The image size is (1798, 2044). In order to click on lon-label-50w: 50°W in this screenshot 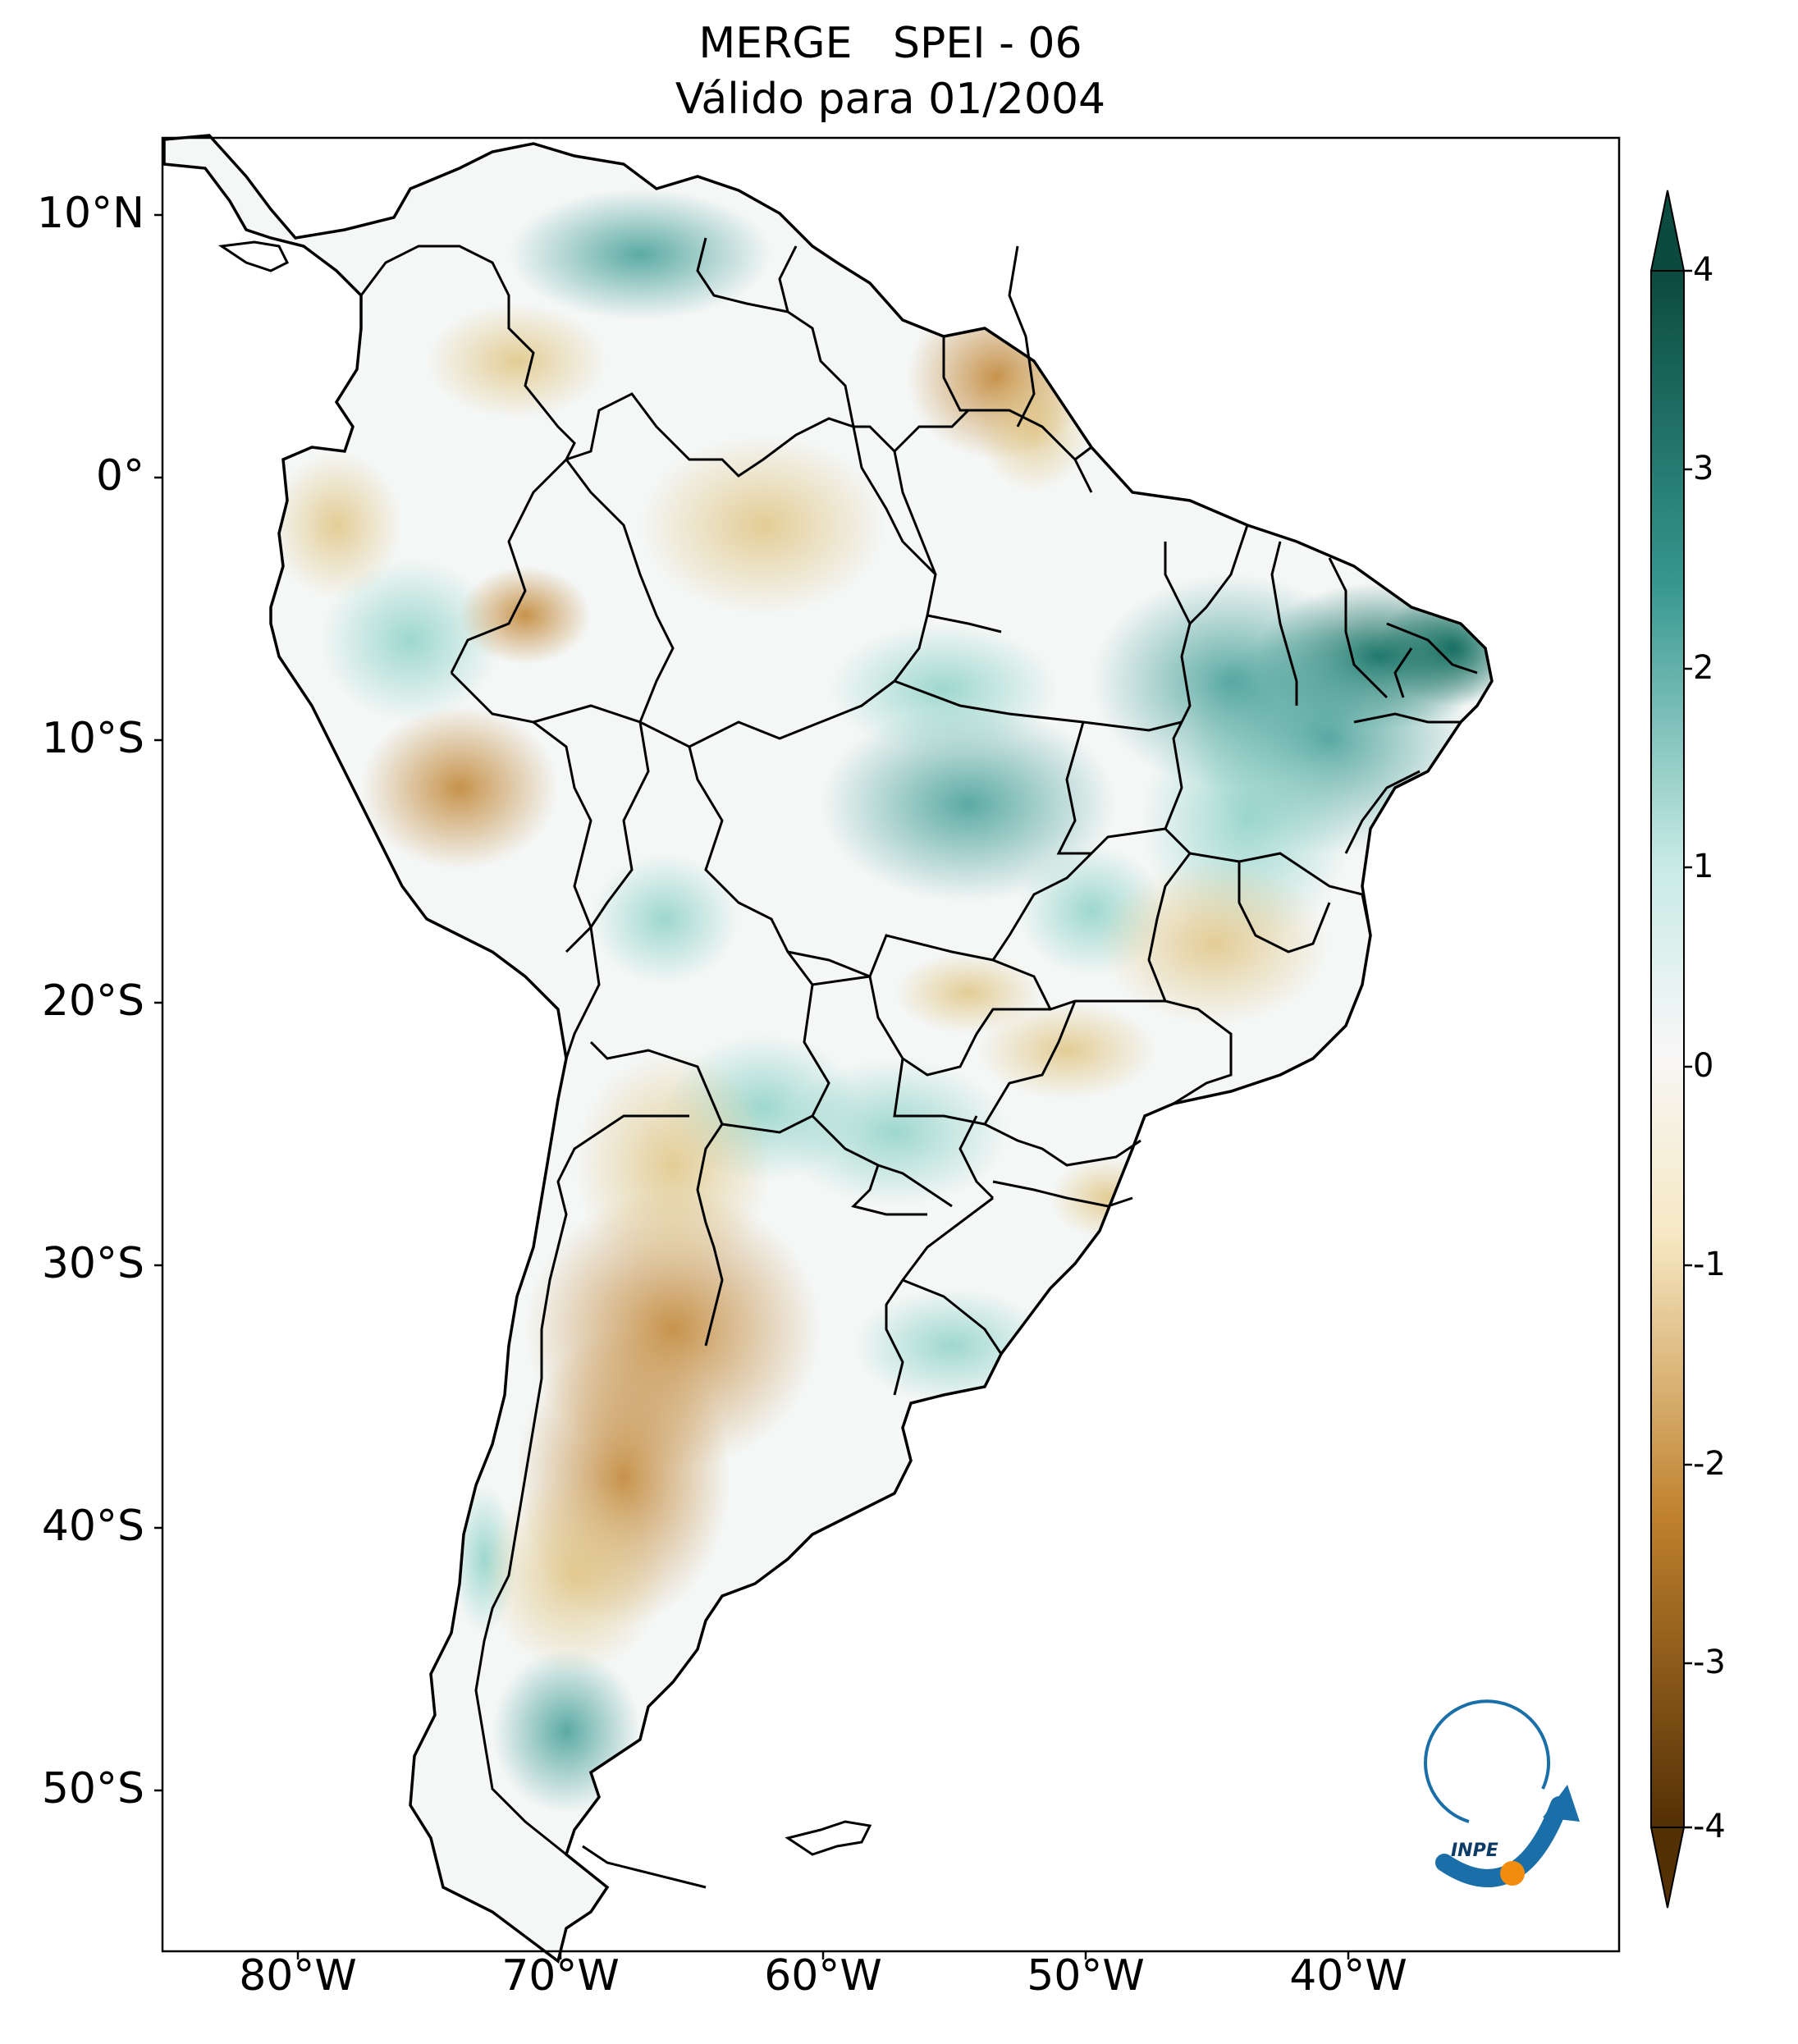, I will do `click(1086, 1976)`.